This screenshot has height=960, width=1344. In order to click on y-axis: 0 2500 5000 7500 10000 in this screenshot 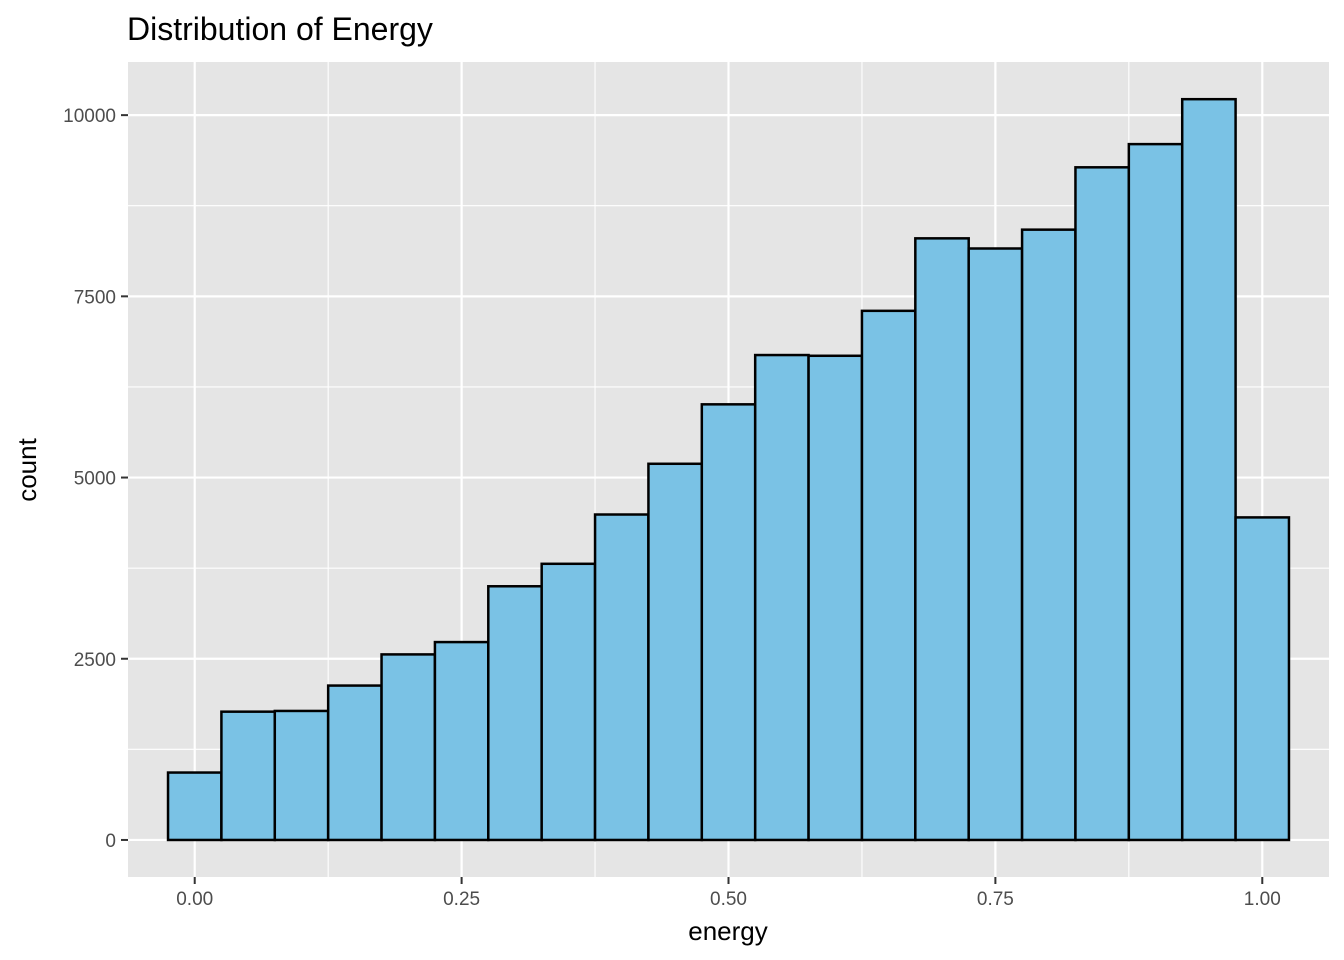, I will do `click(95, 479)`.